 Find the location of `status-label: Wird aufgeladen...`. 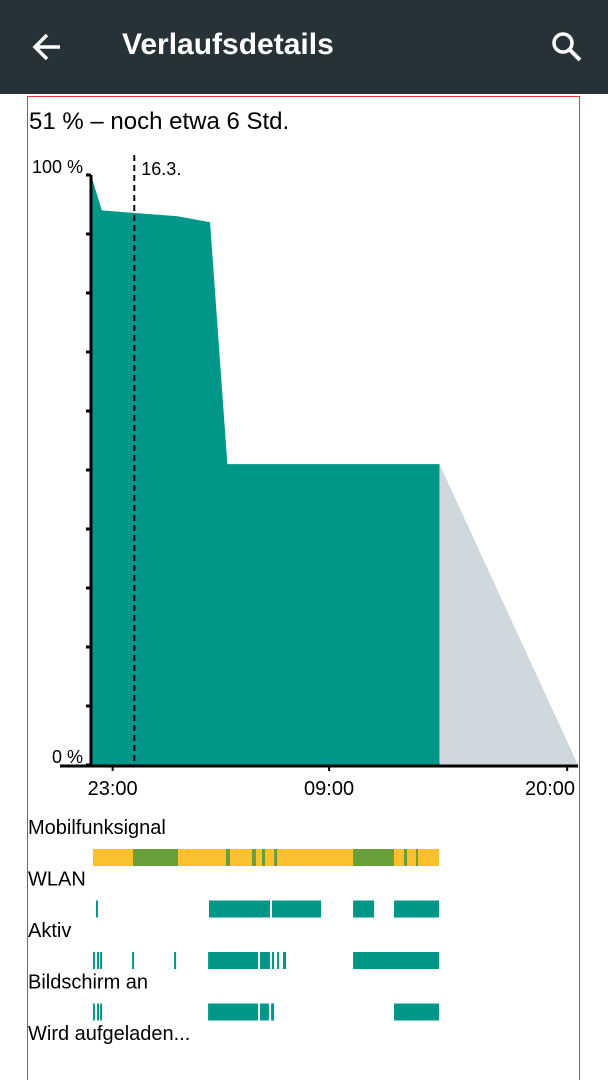

status-label: Wird aufgeladen... is located at coordinates (109, 1034).